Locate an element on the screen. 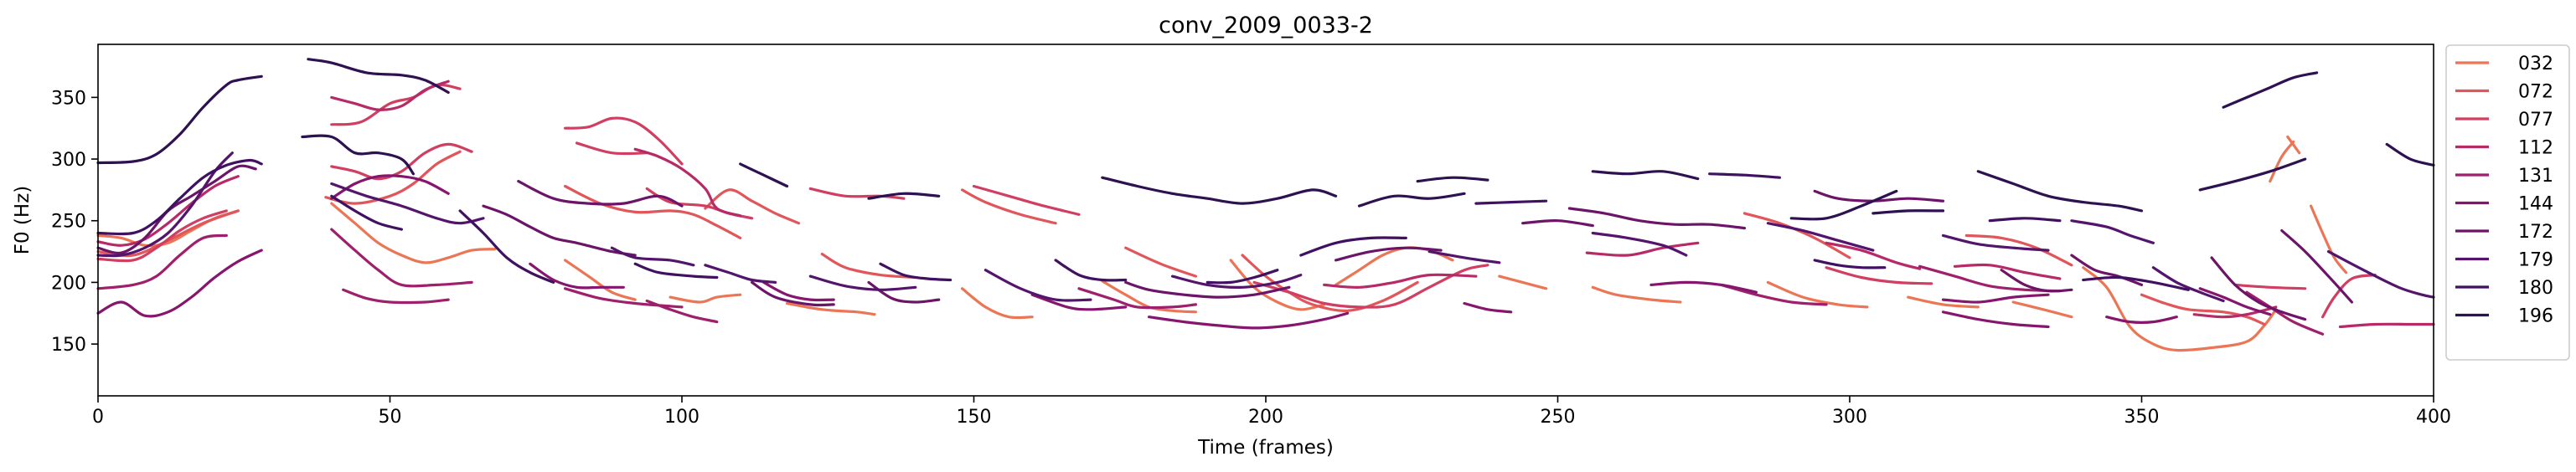 Image resolution: width=2576 pixels, height=472 pixels. legend-item-179: 179 is located at coordinates (2504, 260).